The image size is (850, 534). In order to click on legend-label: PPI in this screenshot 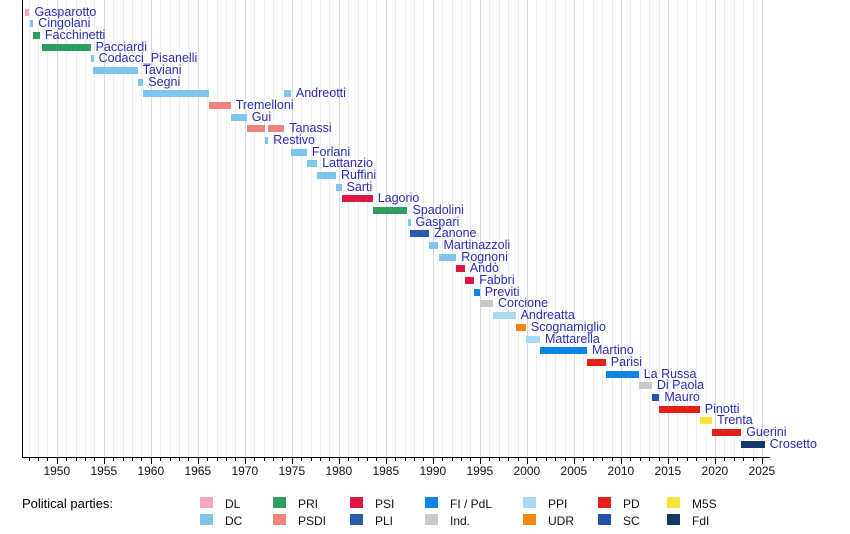, I will do `click(558, 504)`.